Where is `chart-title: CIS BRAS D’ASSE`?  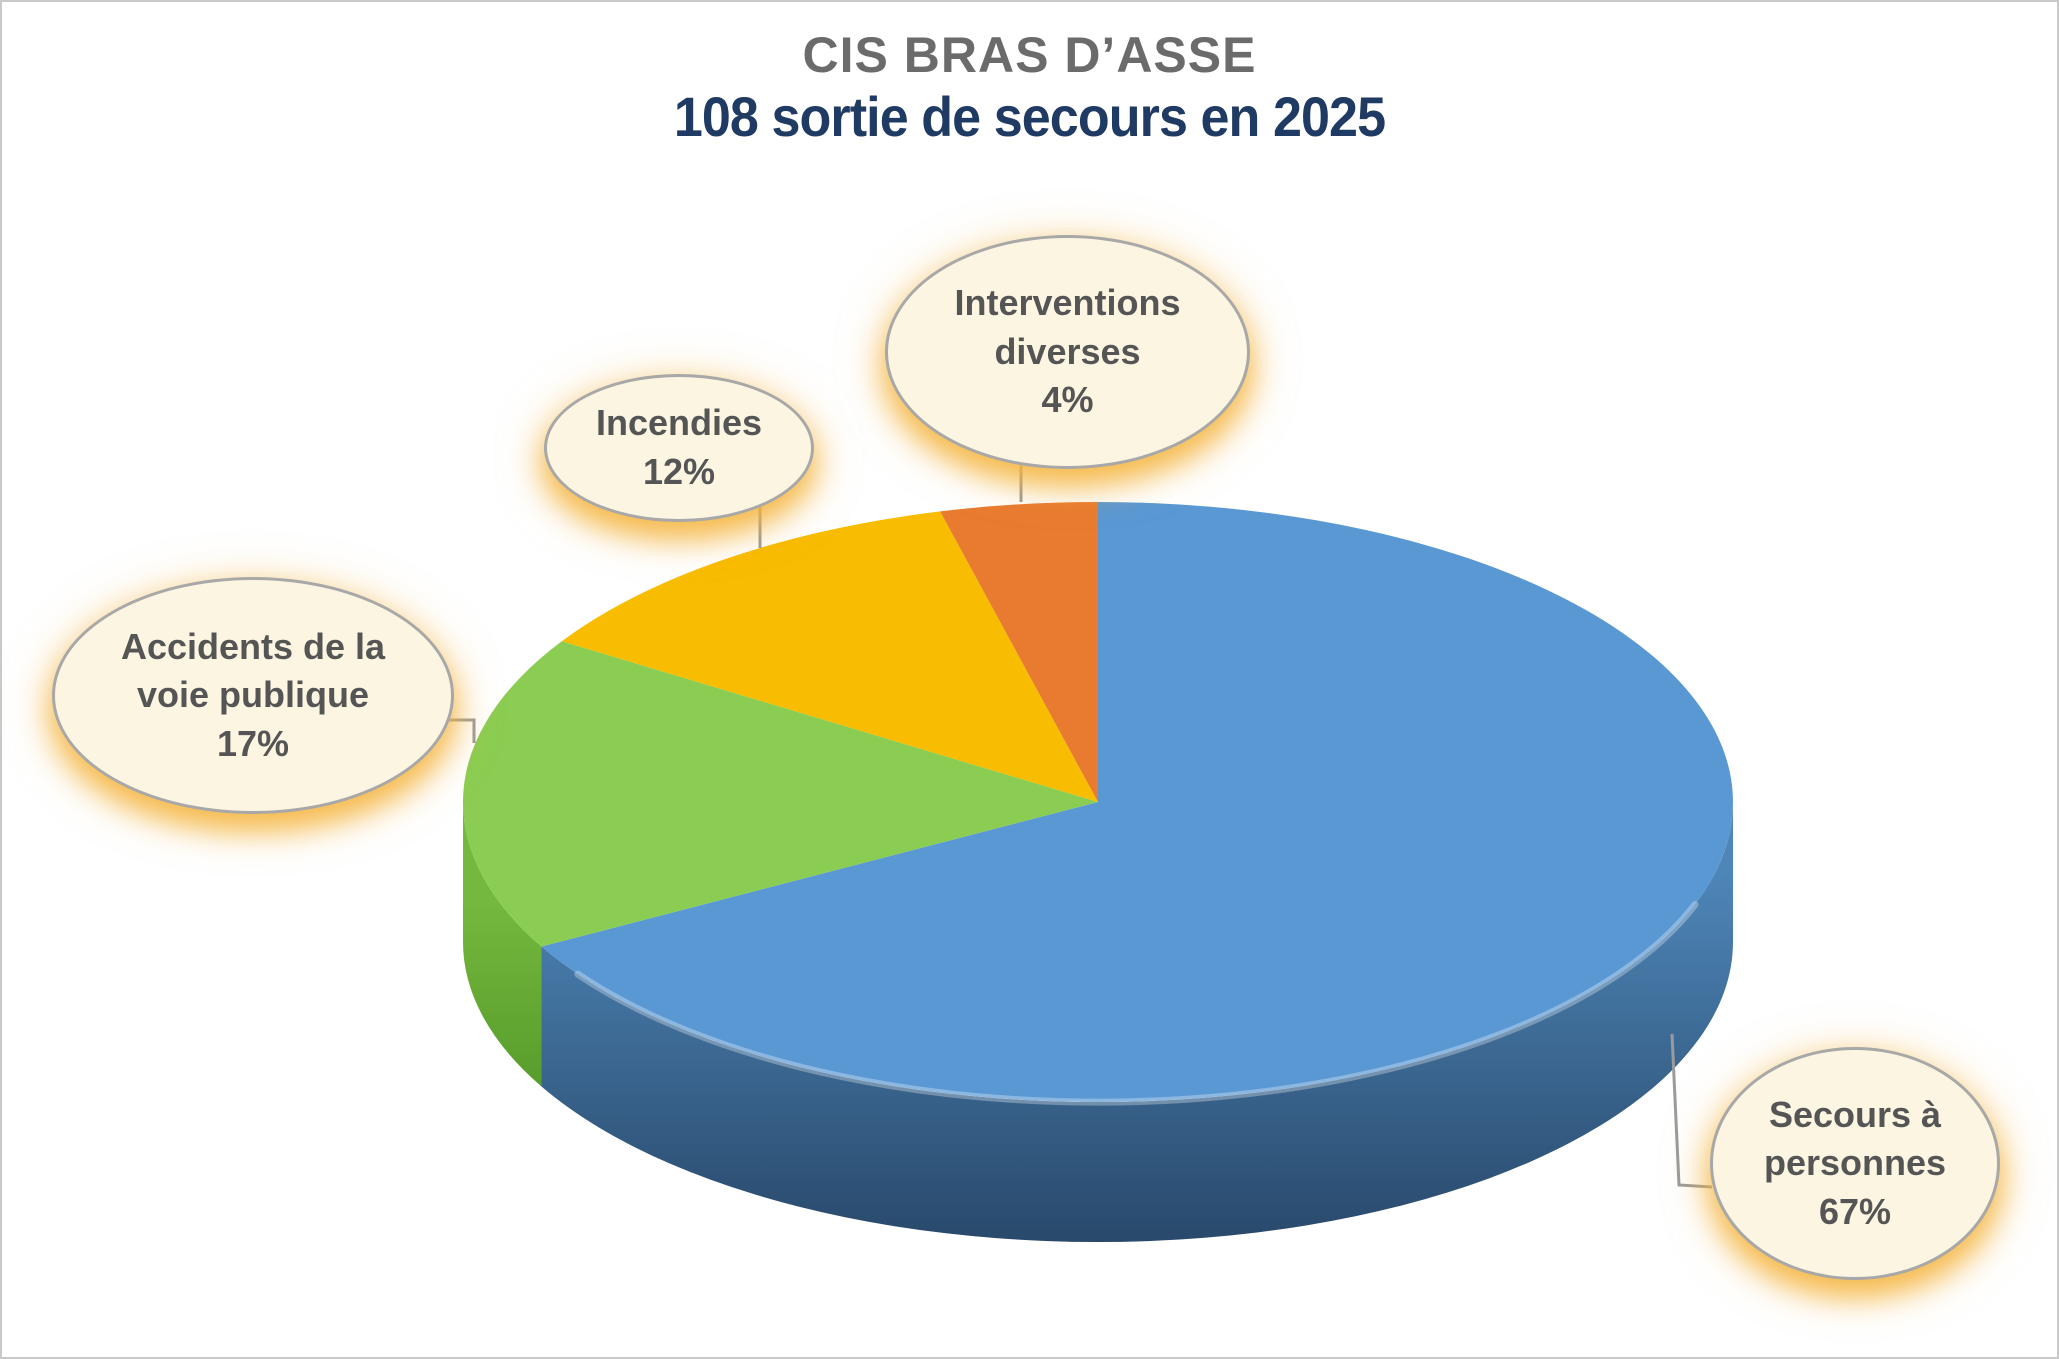
chart-title: CIS BRAS D’ASSE is located at coordinates (1029, 55).